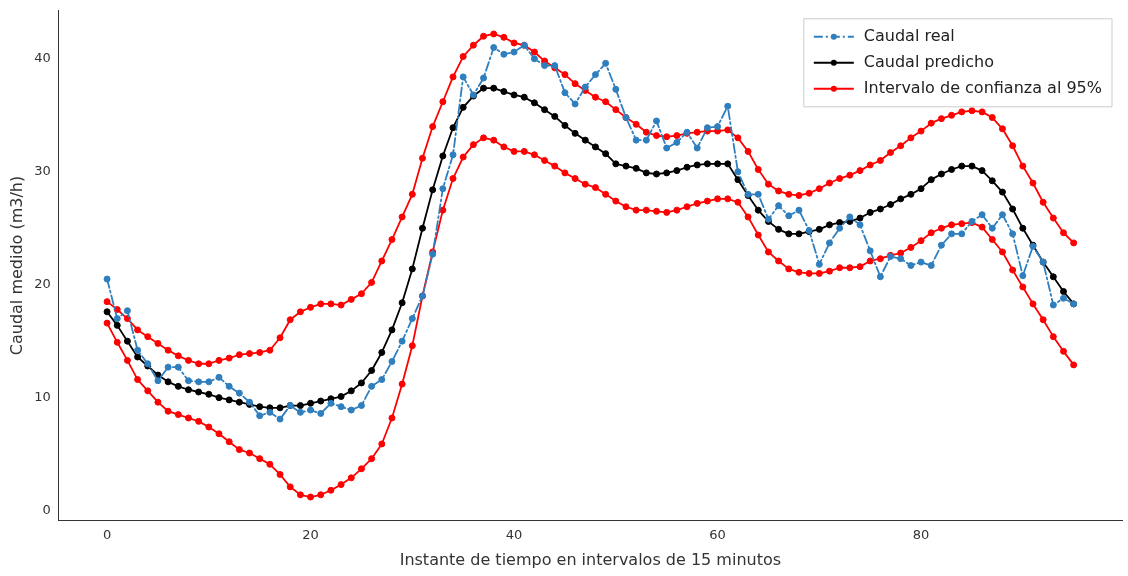 The image size is (1128, 576). I want to click on x-axis-title: Instante de tiempo en intervalos de 15 minutos, so click(590, 559).